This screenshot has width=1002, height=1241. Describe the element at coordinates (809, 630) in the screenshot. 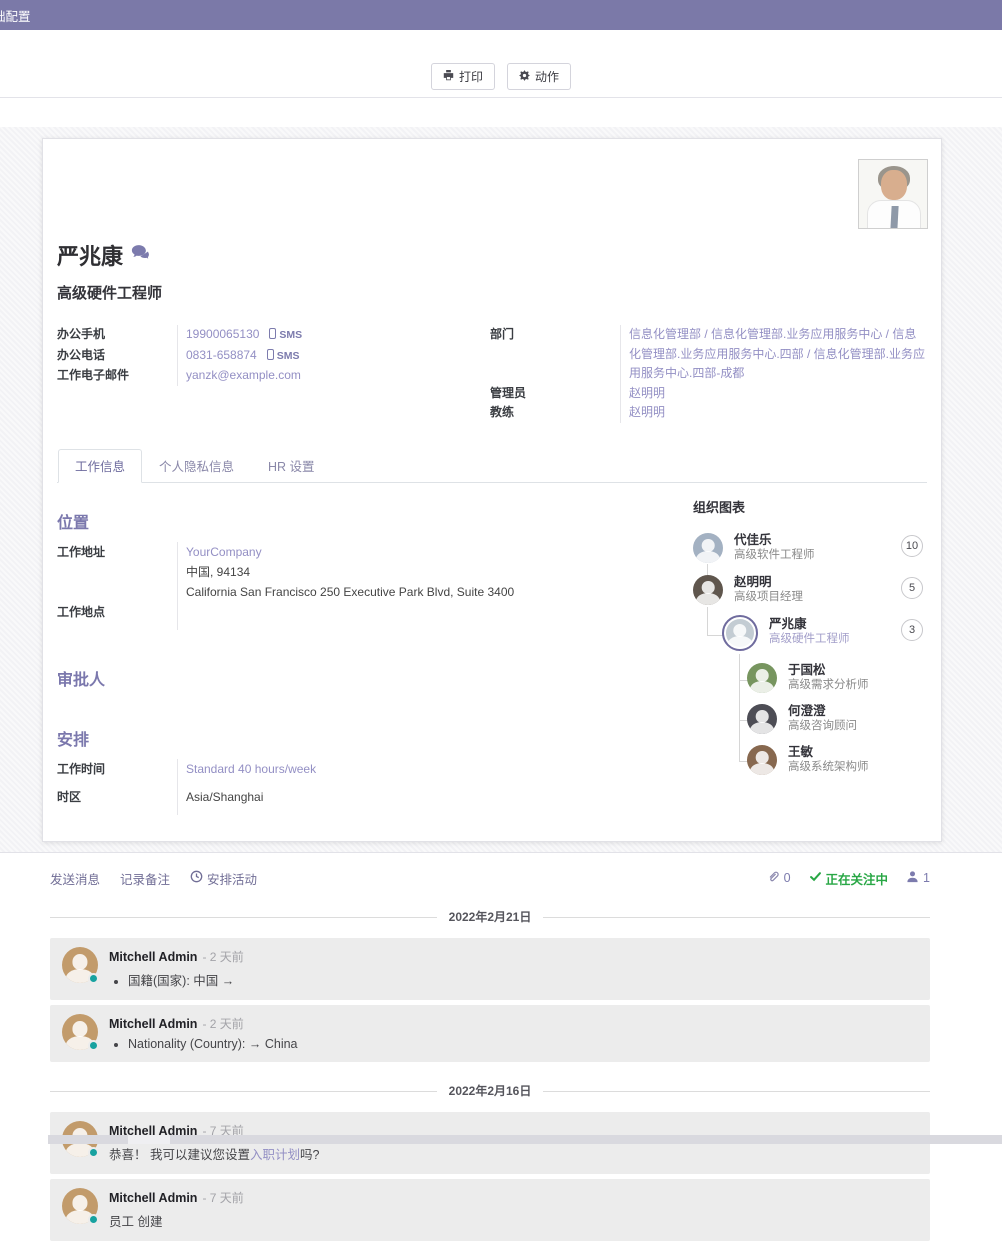

I see `org-person-text: 严兆康 高级硬件工程师` at that location.